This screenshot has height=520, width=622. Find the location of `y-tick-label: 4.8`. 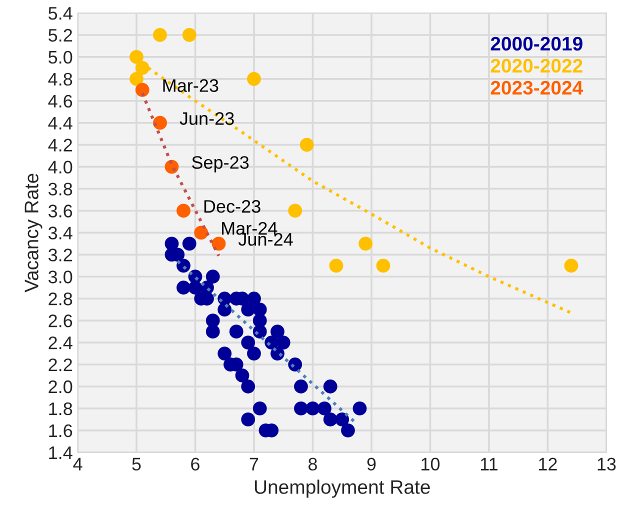

y-tick-label: 4.8 is located at coordinates (60, 79).